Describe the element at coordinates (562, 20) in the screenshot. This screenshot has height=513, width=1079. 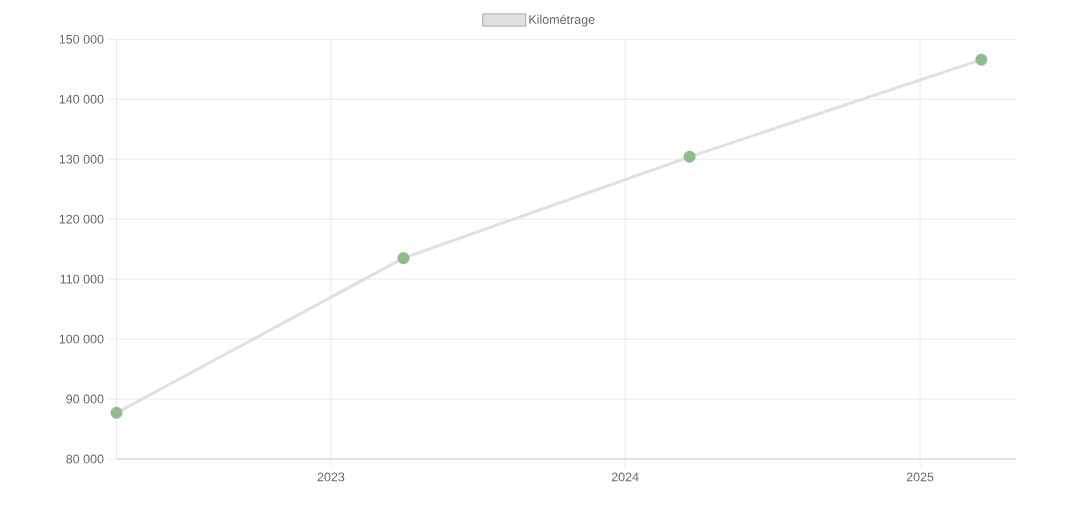
I see `legend-label: Kilométrage` at that location.